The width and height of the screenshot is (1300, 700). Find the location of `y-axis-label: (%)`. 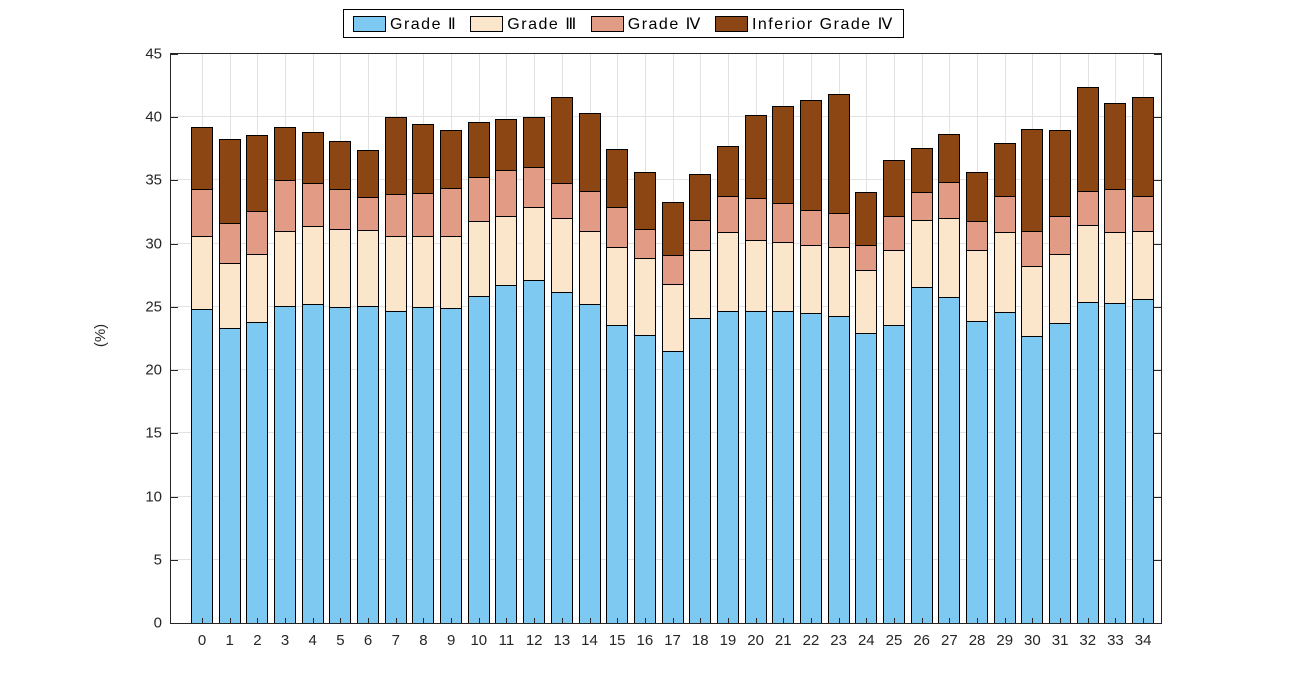

y-axis-label: (%) is located at coordinates (101, 335).